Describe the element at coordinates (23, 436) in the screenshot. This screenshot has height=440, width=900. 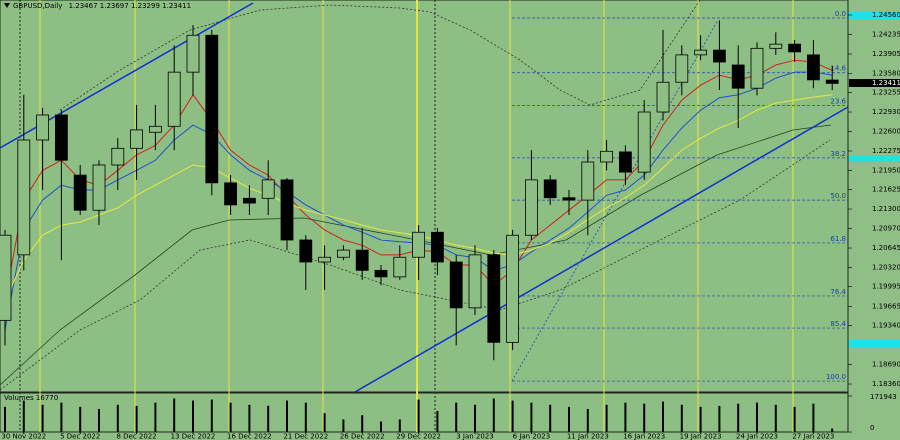
I see `x-tick-label: 30 Nov 2022` at that location.